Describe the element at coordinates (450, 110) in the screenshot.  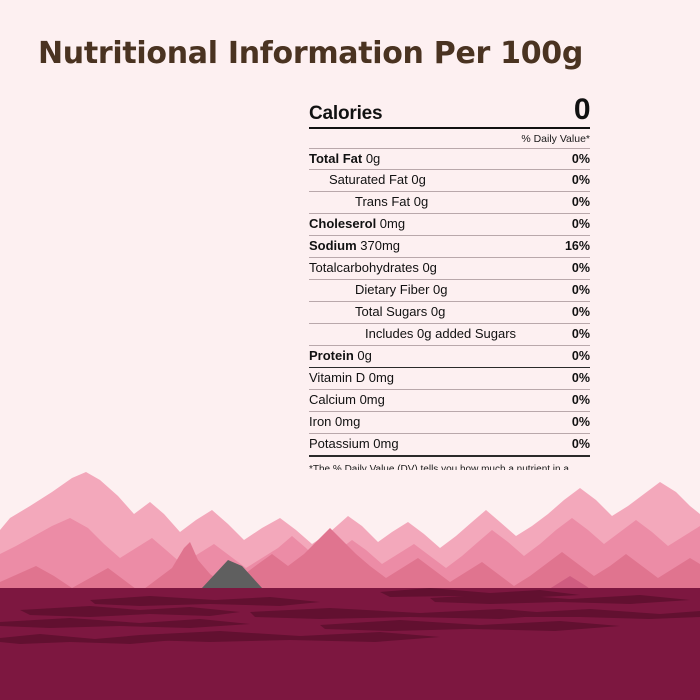
I see `calories-row: Calories 0` at that location.